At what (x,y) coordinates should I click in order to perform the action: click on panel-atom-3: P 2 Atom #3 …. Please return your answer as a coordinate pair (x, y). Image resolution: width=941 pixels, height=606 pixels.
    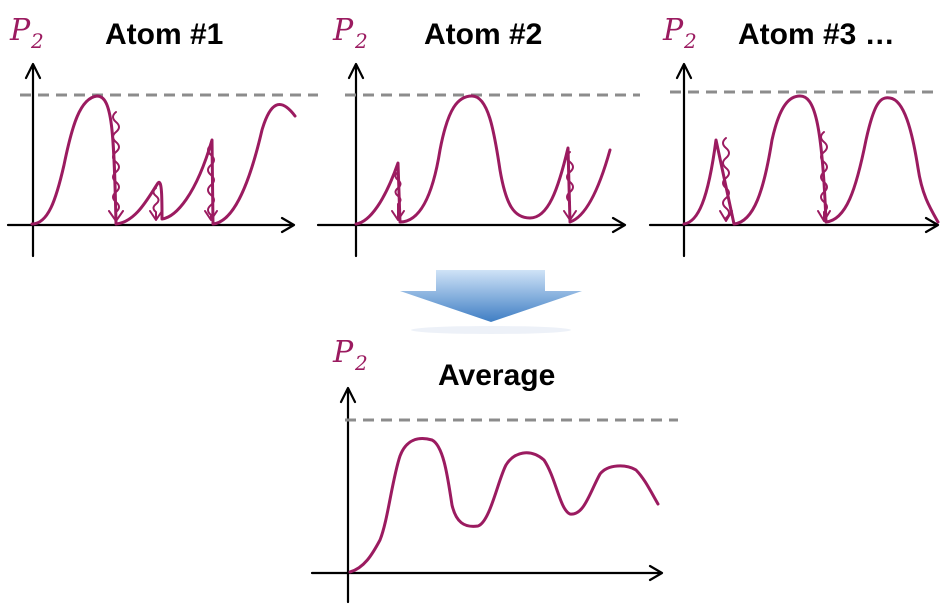
    Looking at the image, I should click on (794, 135).